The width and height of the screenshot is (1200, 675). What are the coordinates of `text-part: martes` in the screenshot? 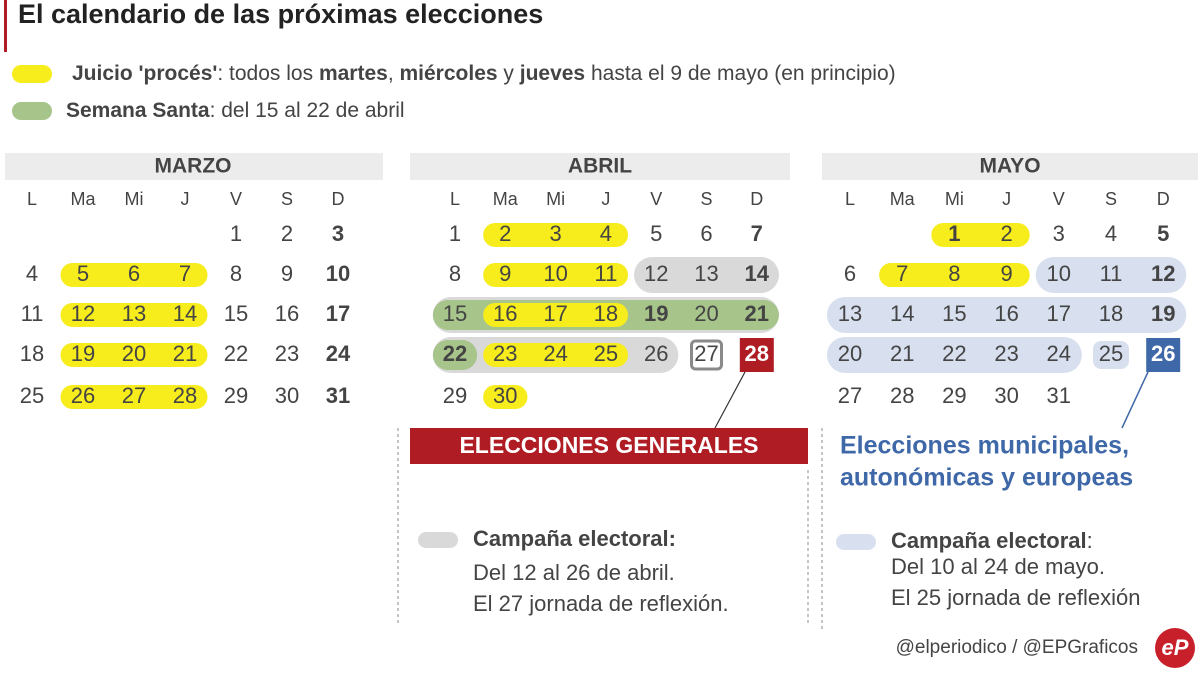 It's located at (353, 73).